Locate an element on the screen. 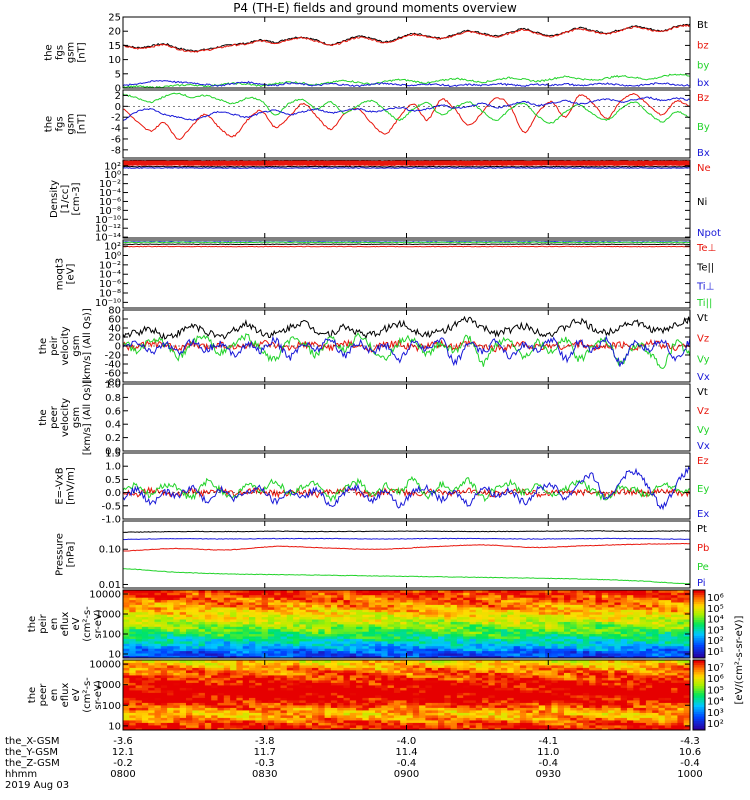 This screenshot has height=800, width=750. legend-Ti||: Ti|| is located at coordinates (704, 303).